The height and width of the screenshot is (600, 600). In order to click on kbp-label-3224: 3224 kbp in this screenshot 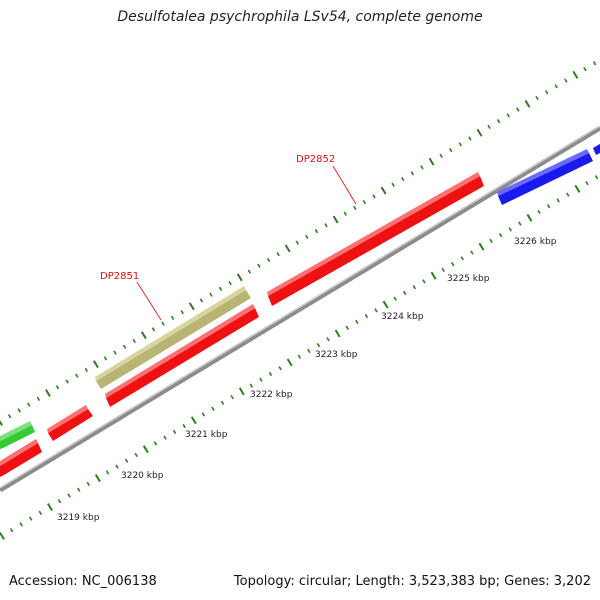, I will do `click(402, 317)`.